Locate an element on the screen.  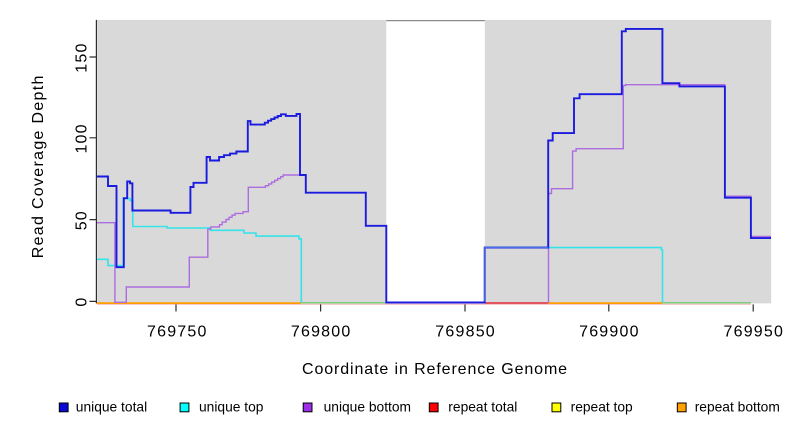
svg-text: 100 is located at coordinates (82, 138).